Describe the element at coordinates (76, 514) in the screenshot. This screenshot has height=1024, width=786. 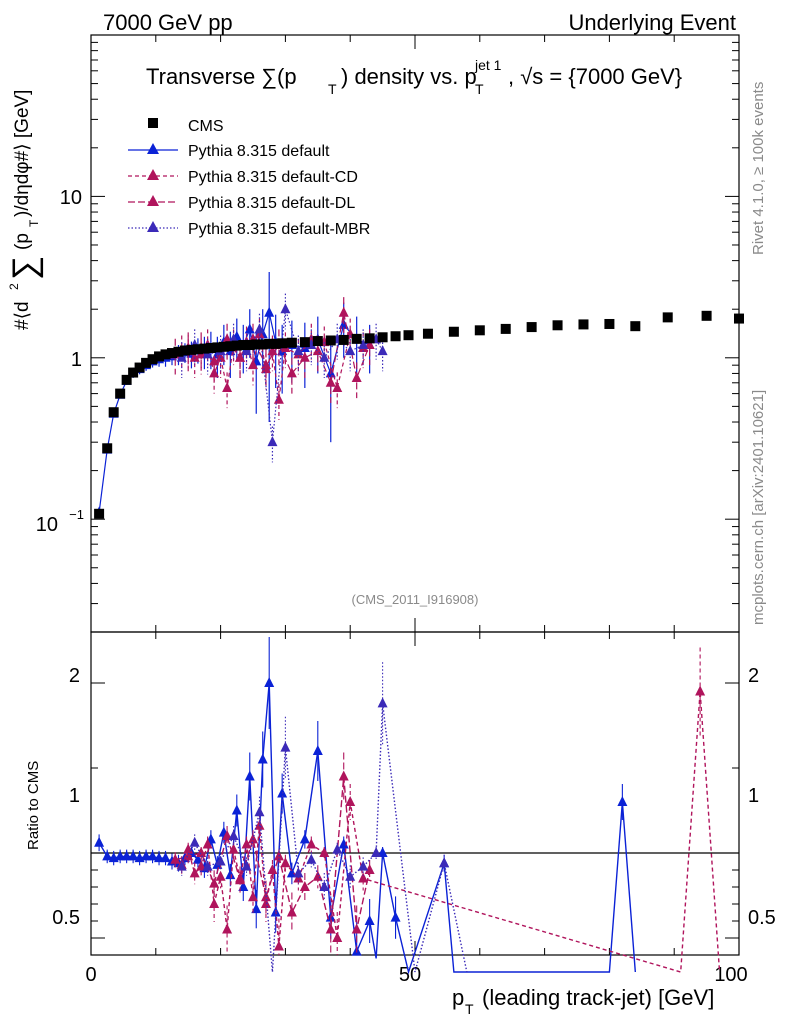
I see `ytick-label-0p1-exp: −1` at that location.